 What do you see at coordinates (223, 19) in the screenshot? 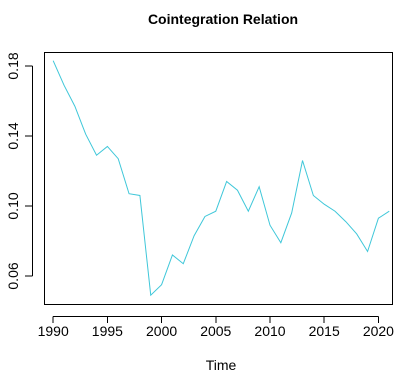
I see `chart-title: Cointegration Relation` at bounding box center [223, 19].